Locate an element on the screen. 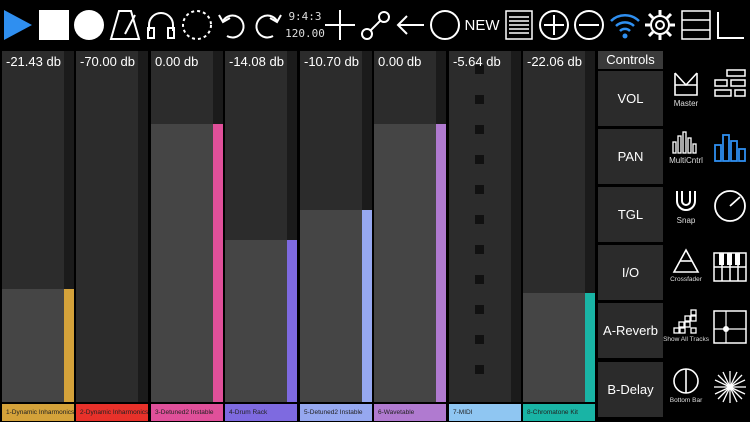 The image size is (750, 422). channel-db: -10.70 db is located at coordinates (331, 61).